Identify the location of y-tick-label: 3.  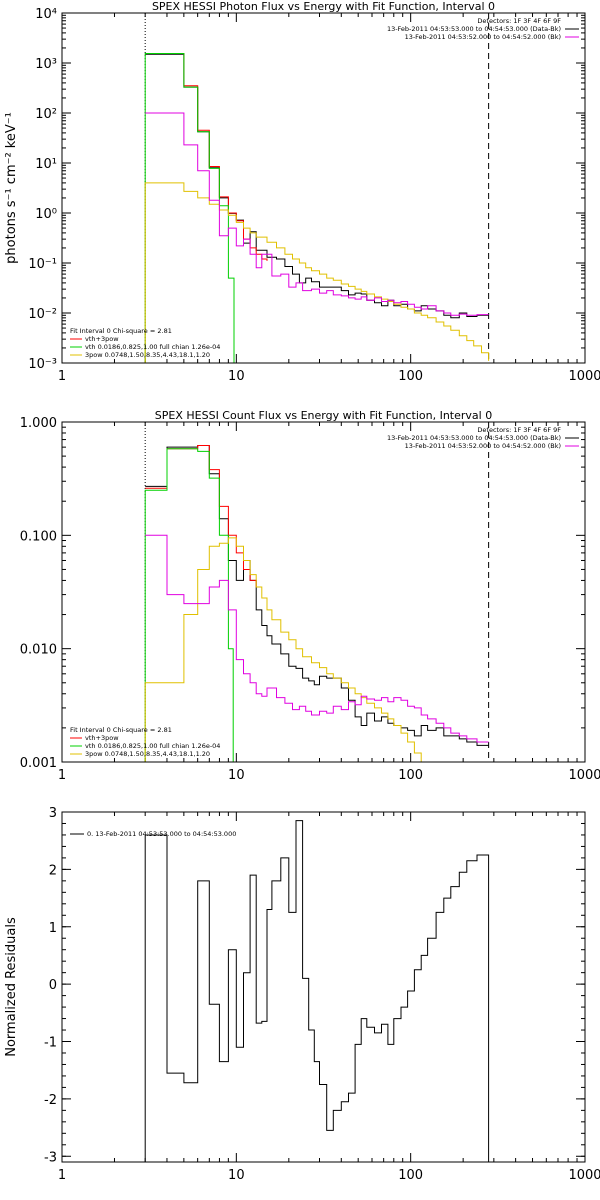
(53, 813).